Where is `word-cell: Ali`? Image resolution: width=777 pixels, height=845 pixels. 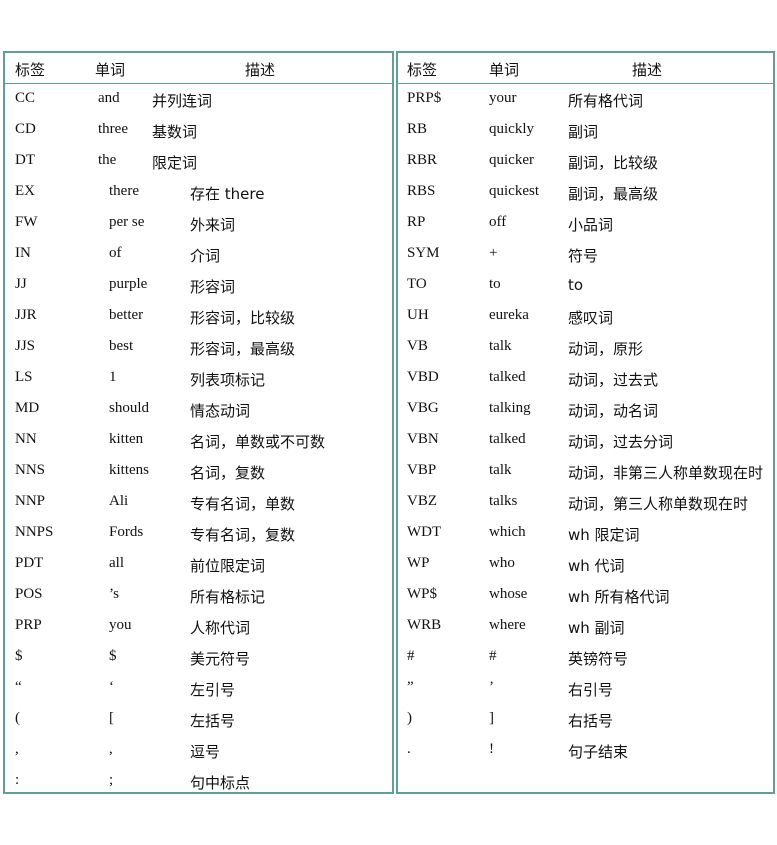 word-cell: Ali is located at coordinates (119, 501).